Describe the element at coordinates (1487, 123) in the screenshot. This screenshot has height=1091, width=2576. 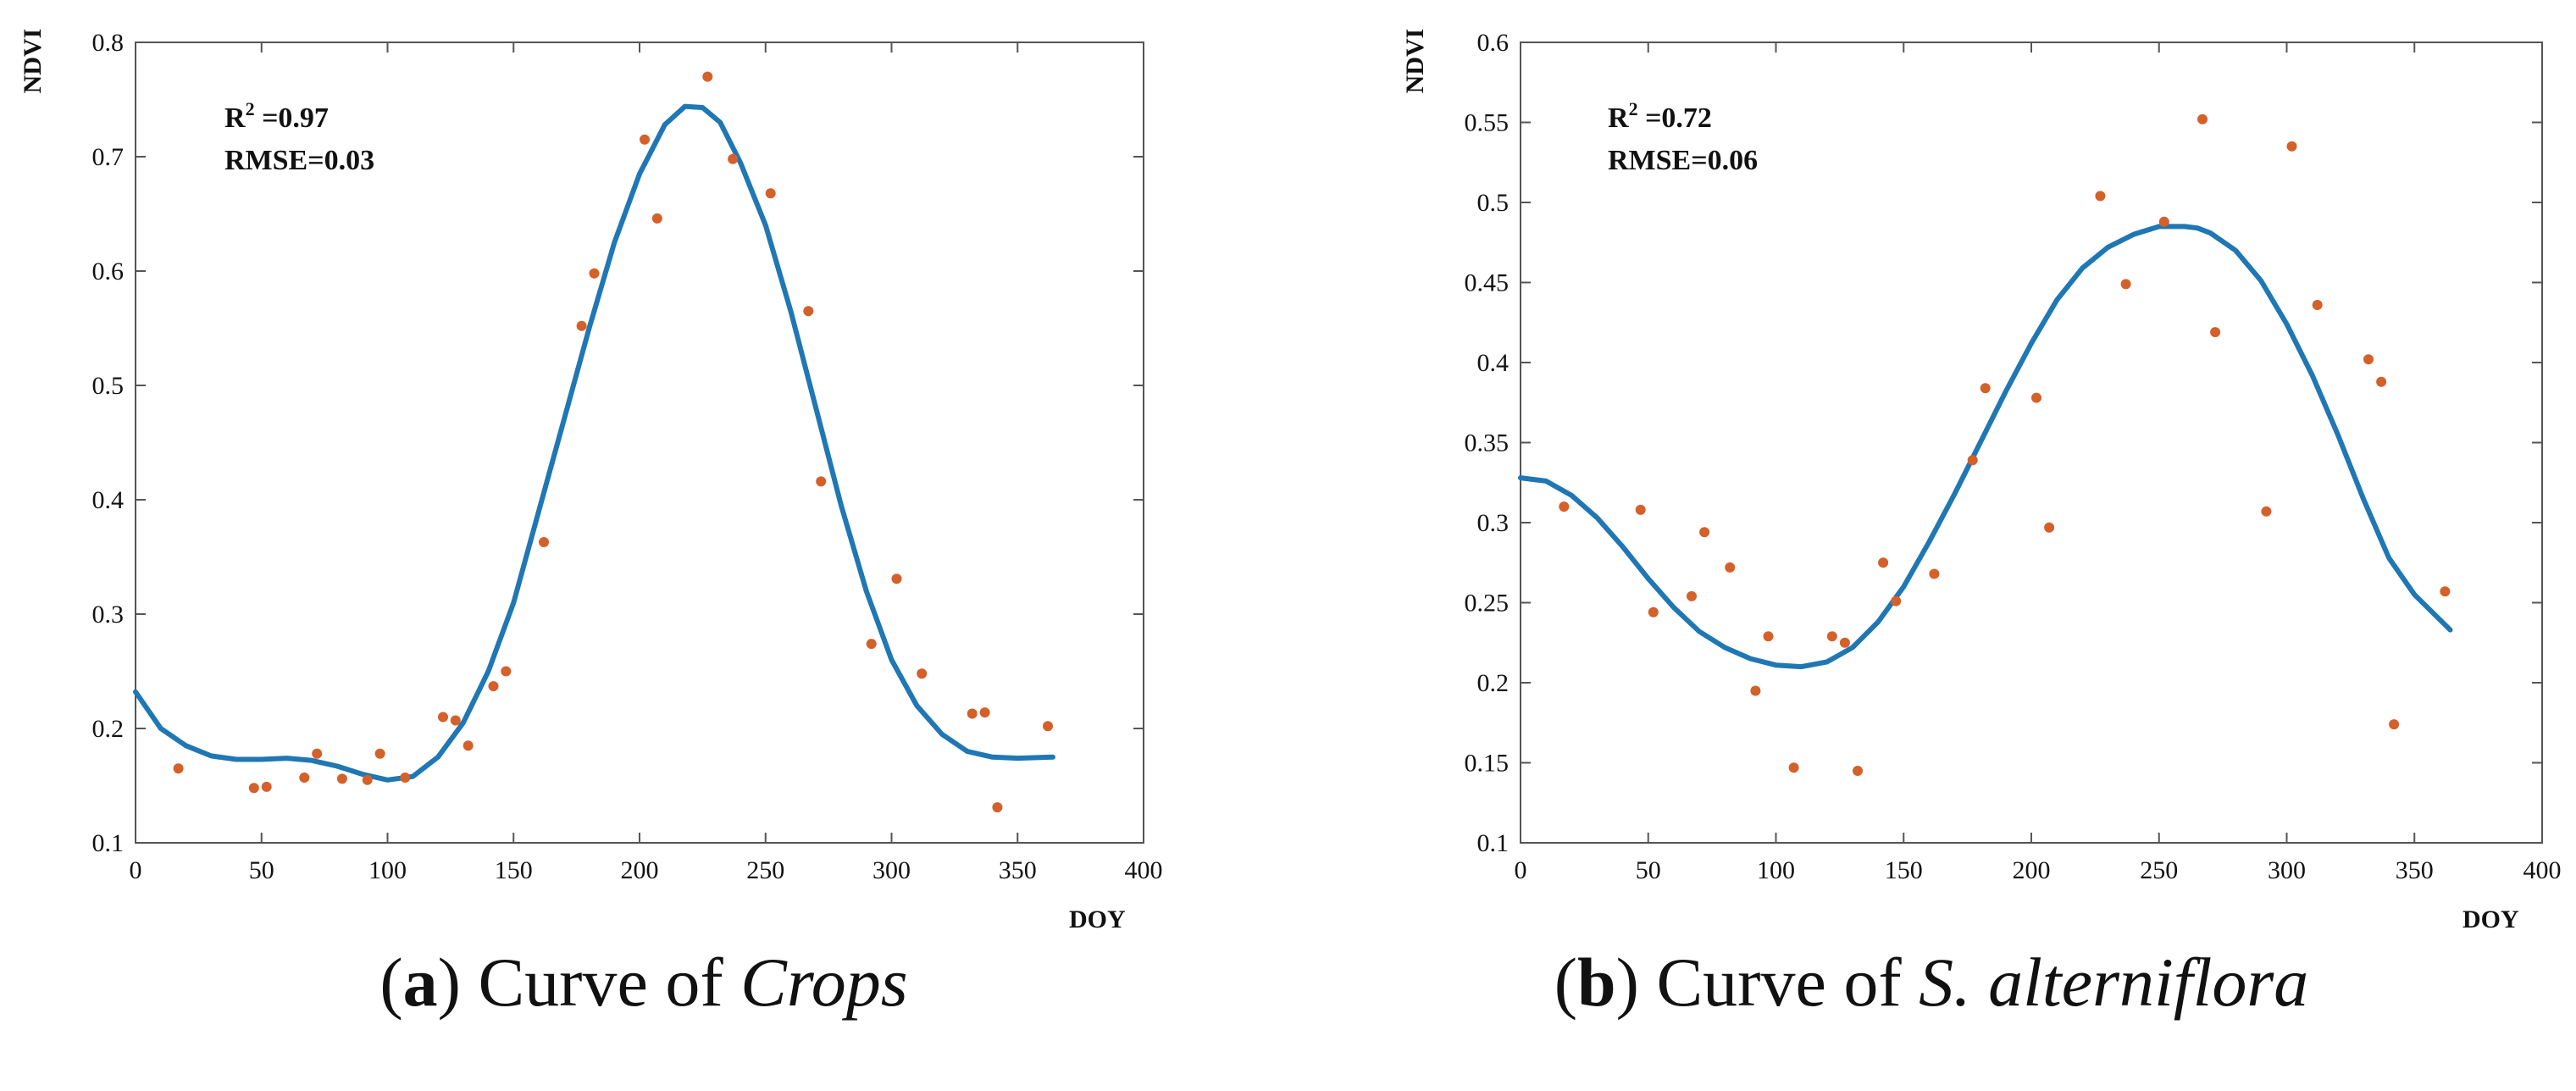
I see `y-tick-label: 0.55` at that location.